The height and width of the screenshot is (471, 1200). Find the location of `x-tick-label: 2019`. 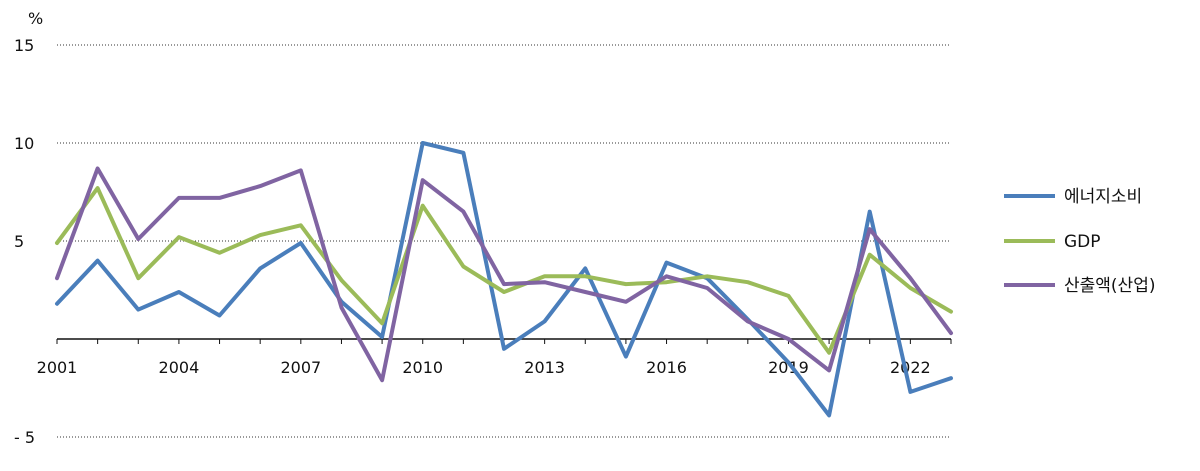

x-tick-label: 2019 is located at coordinates (788, 367).